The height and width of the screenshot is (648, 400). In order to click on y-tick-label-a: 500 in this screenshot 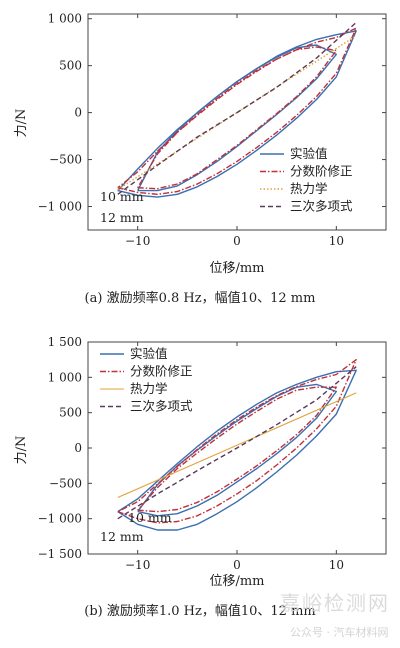, I will do `click(70, 66)`.